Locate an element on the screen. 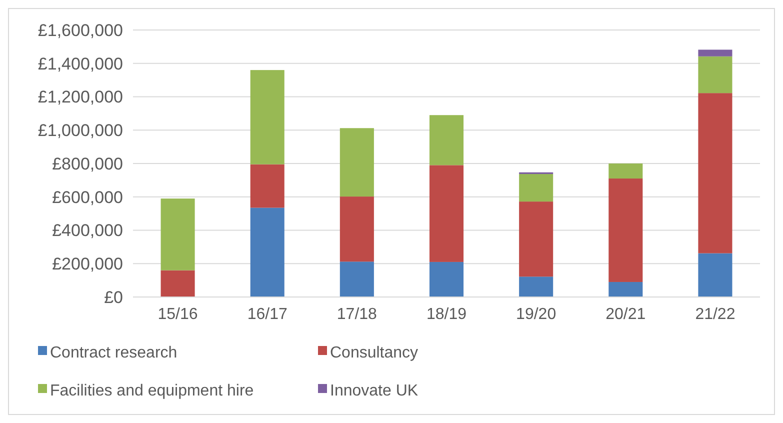 The image size is (783, 423). x-tick-label: 16/17 is located at coordinates (267, 314).